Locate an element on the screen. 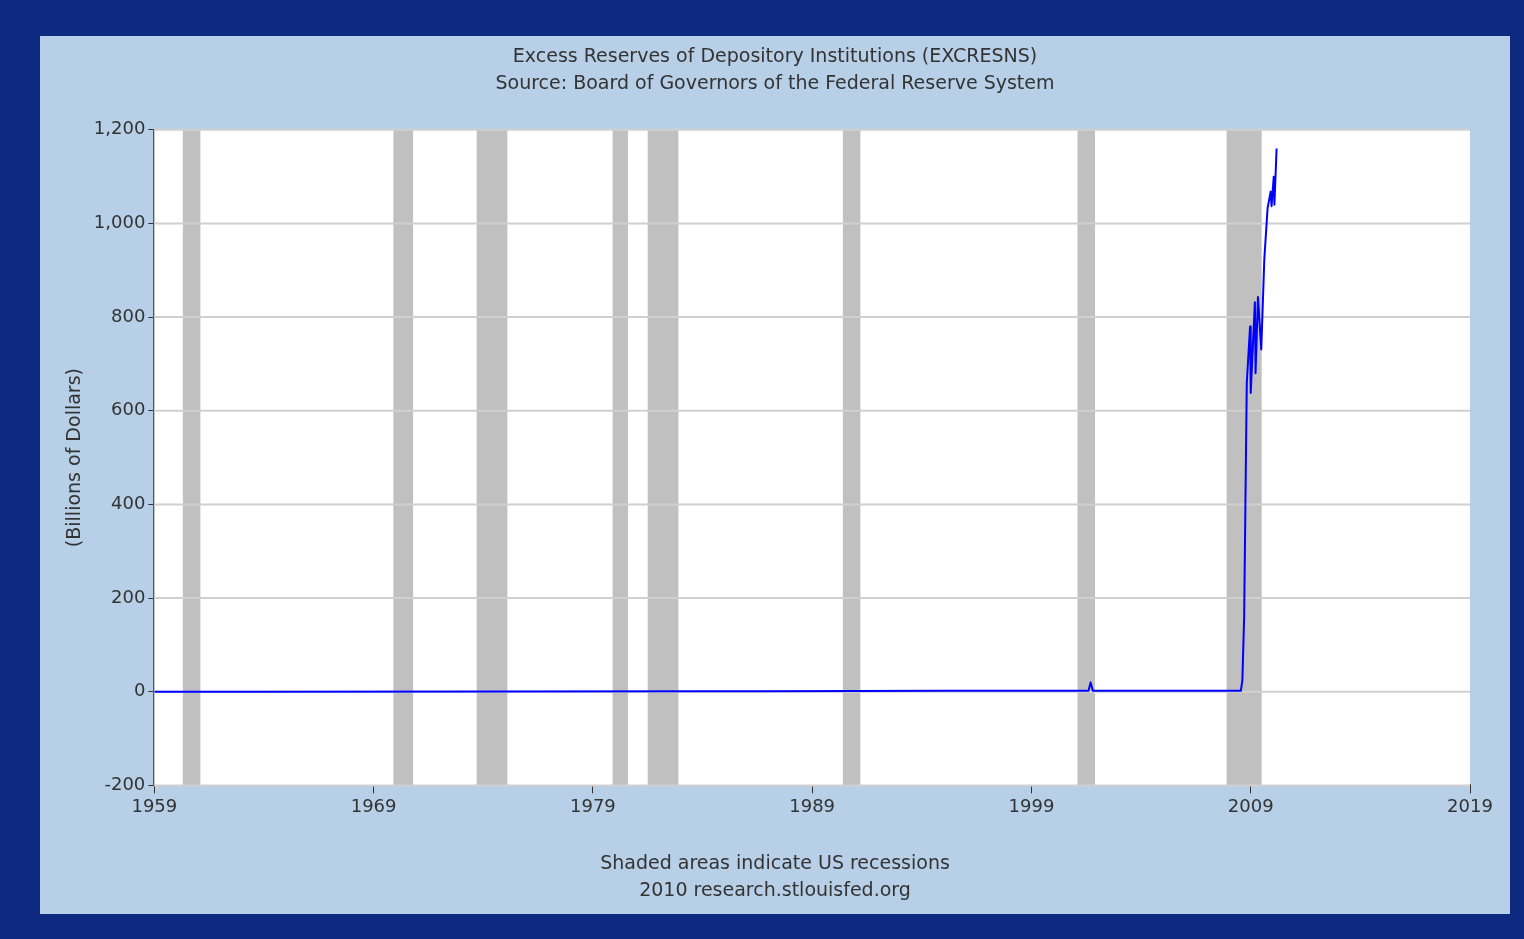 This screenshot has height=939, width=1524. y-tick-label: 200 is located at coordinates (128, 596).